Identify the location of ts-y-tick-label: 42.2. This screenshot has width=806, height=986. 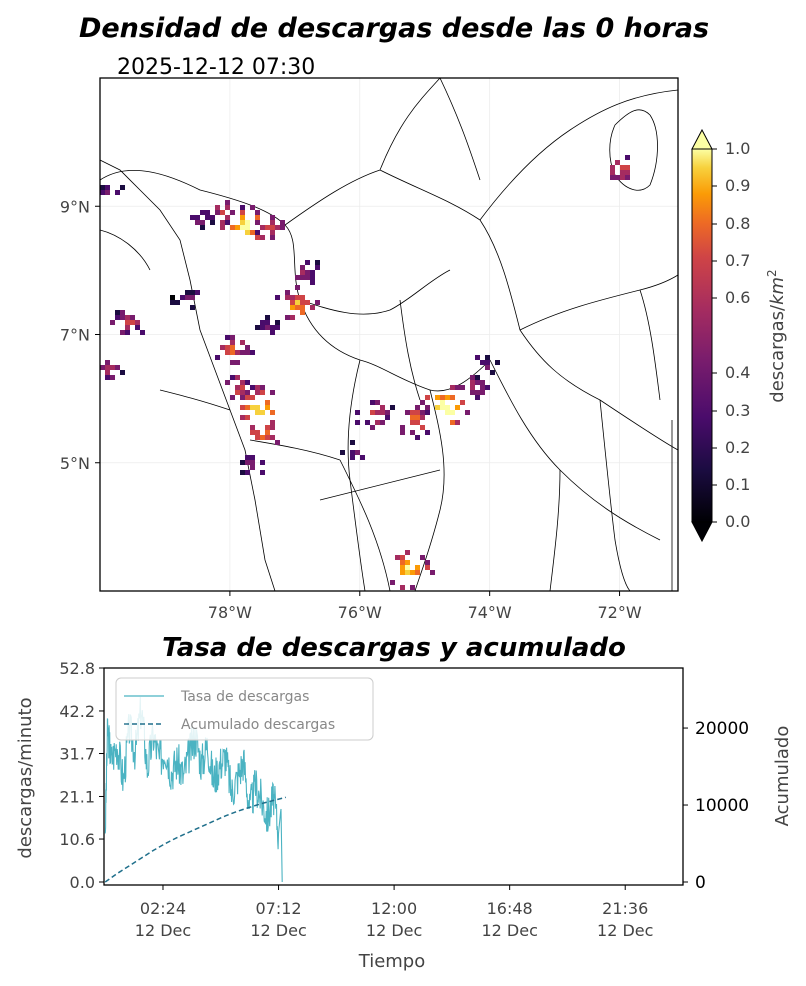
(77, 711).